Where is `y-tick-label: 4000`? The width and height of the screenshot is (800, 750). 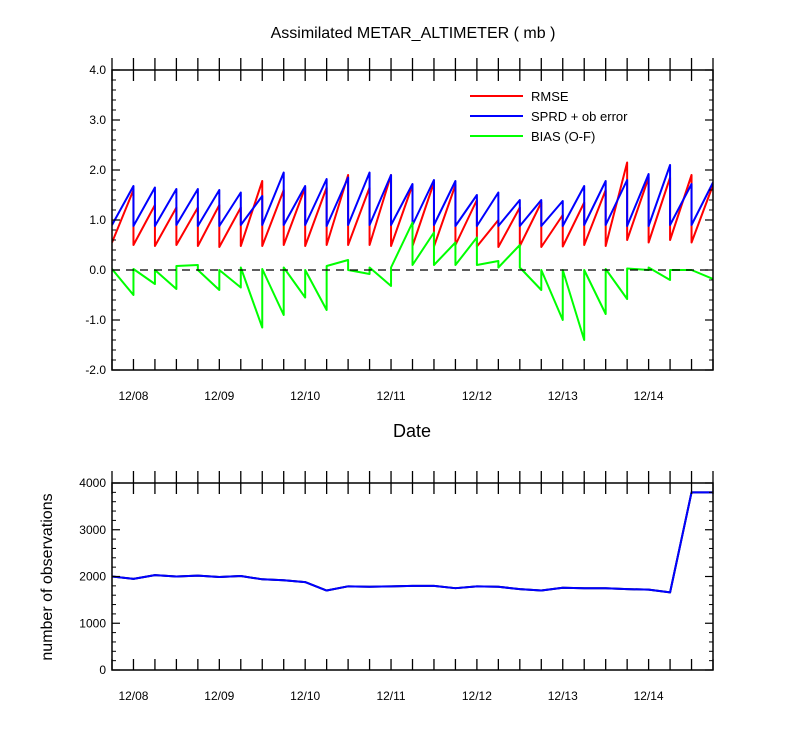 y-tick-label: 4000 is located at coordinates (92, 483).